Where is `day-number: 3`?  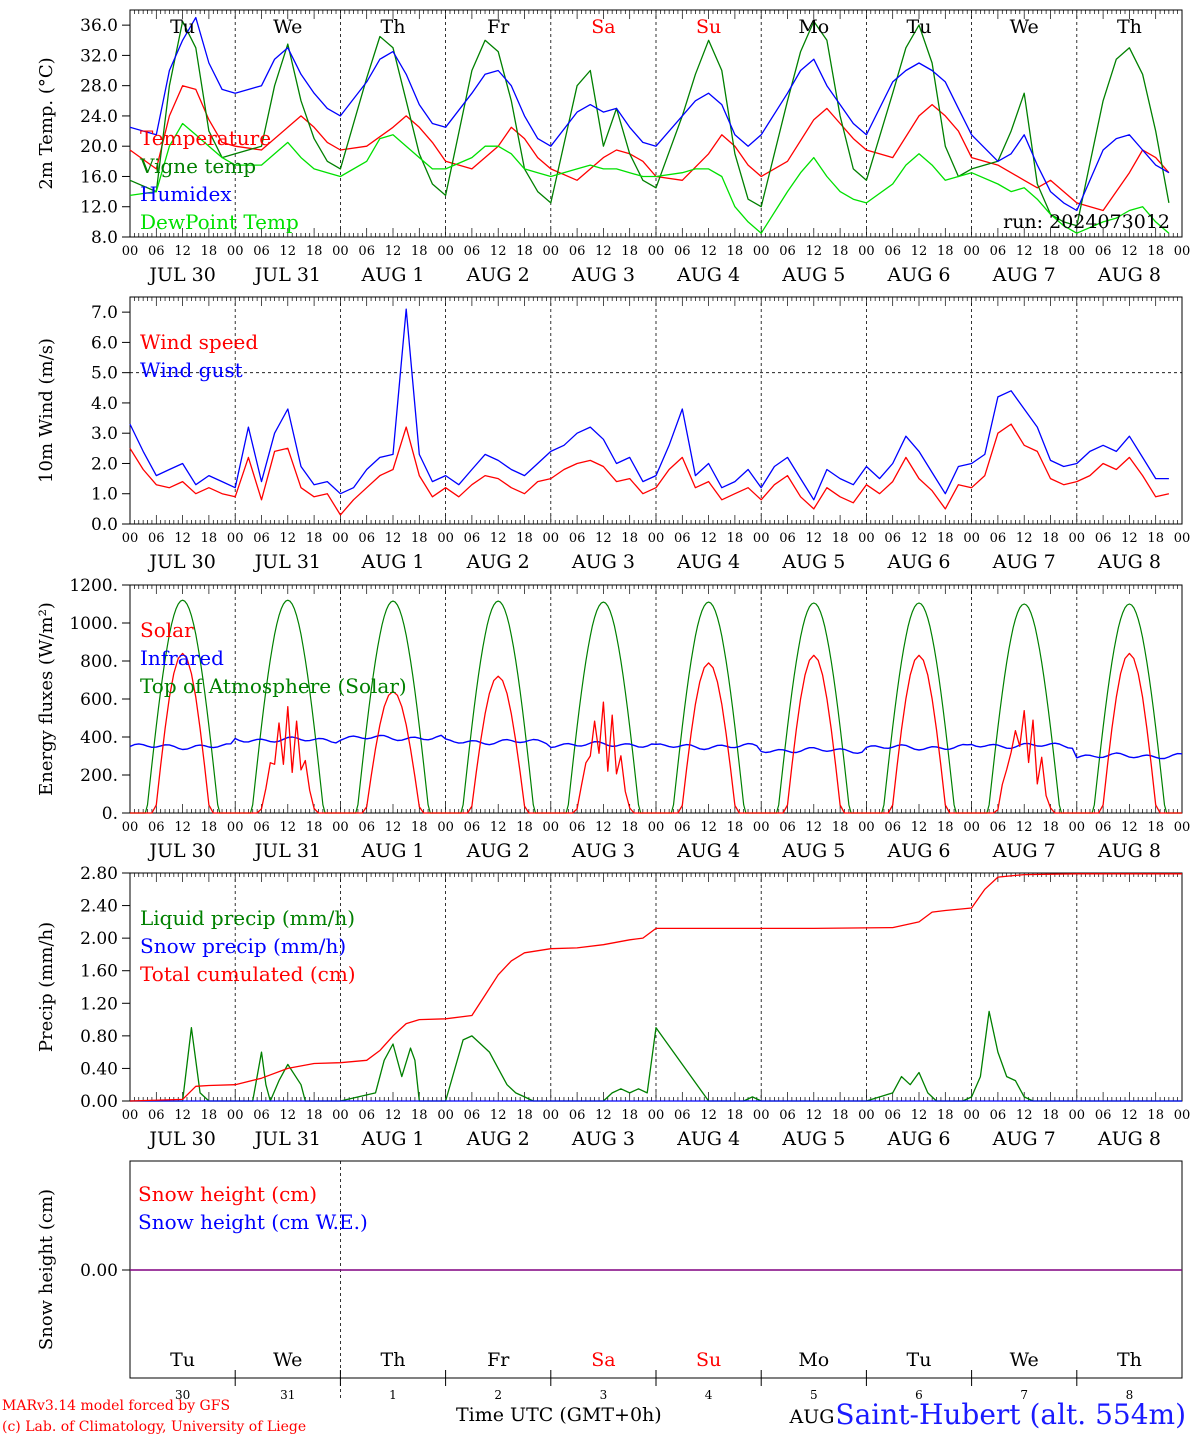 day-number: 3 is located at coordinates (604, 1395).